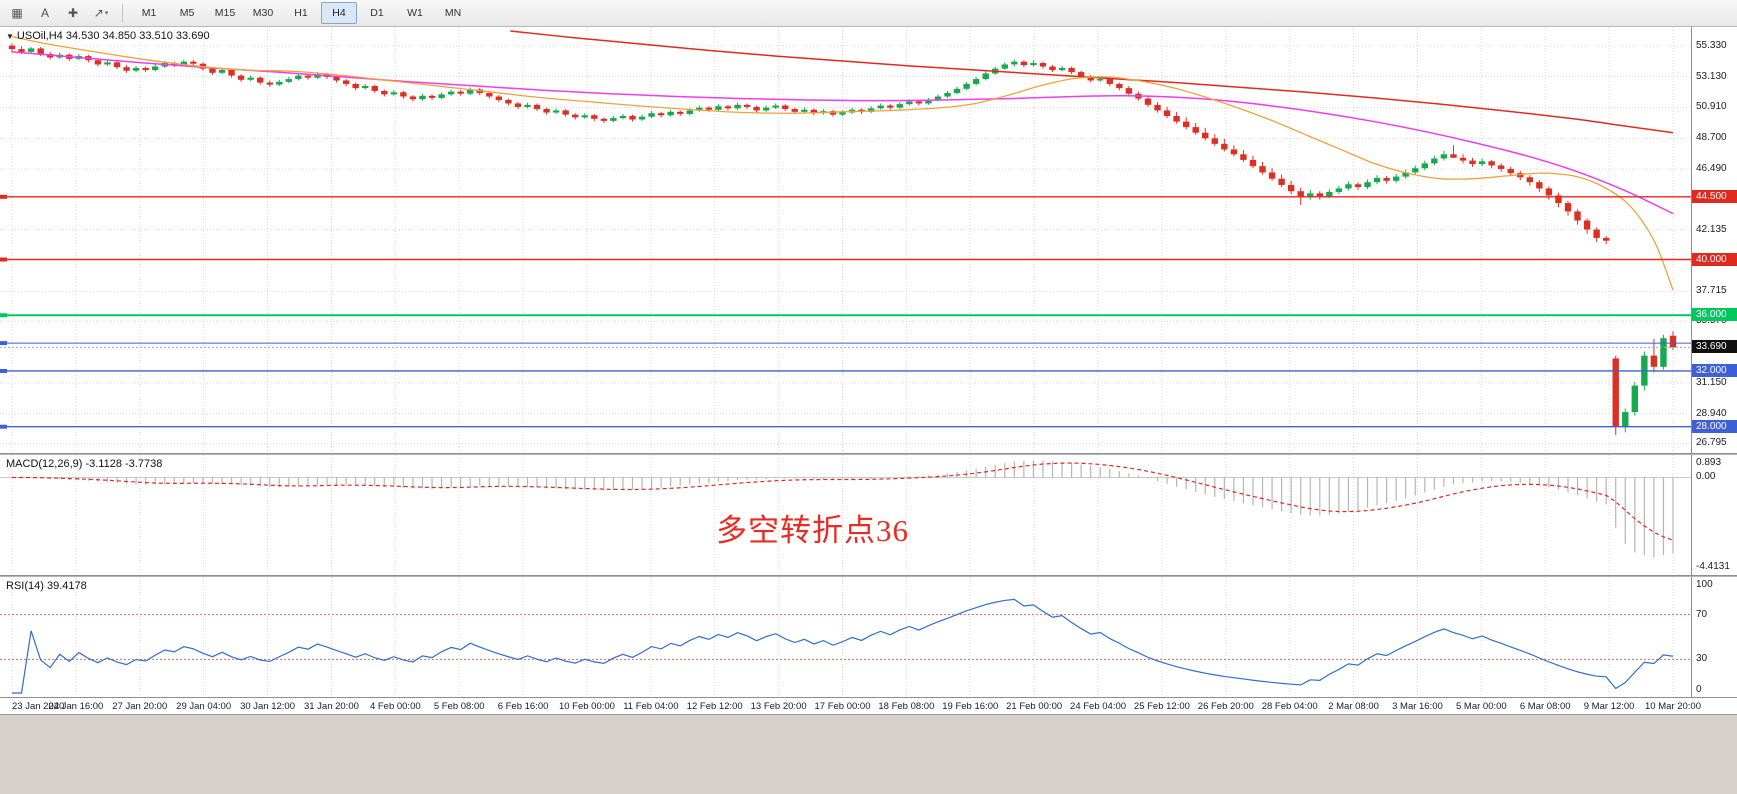 This screenshot has width=1737, height=794. I want to click on timeframe-toolbar: M1 M5 M15 M30 H1 H4 D1 W1 MN, so click(301, 13).